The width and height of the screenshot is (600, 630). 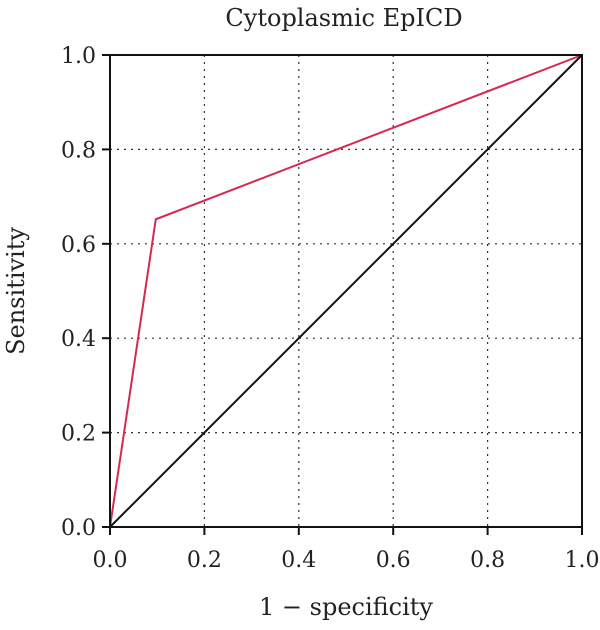 I want to click on y-axis-label: Sensitivity, so click(x=16, y=291).